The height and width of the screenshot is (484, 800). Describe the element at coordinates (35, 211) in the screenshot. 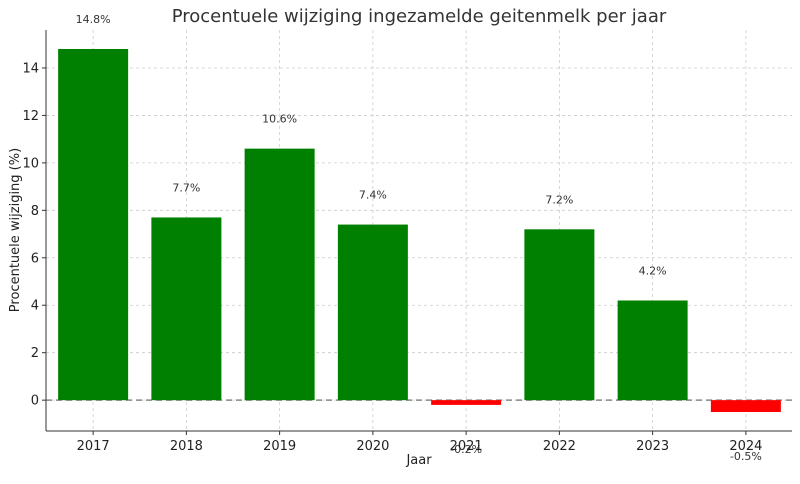

I see `y-tick-label: 8` at that location.